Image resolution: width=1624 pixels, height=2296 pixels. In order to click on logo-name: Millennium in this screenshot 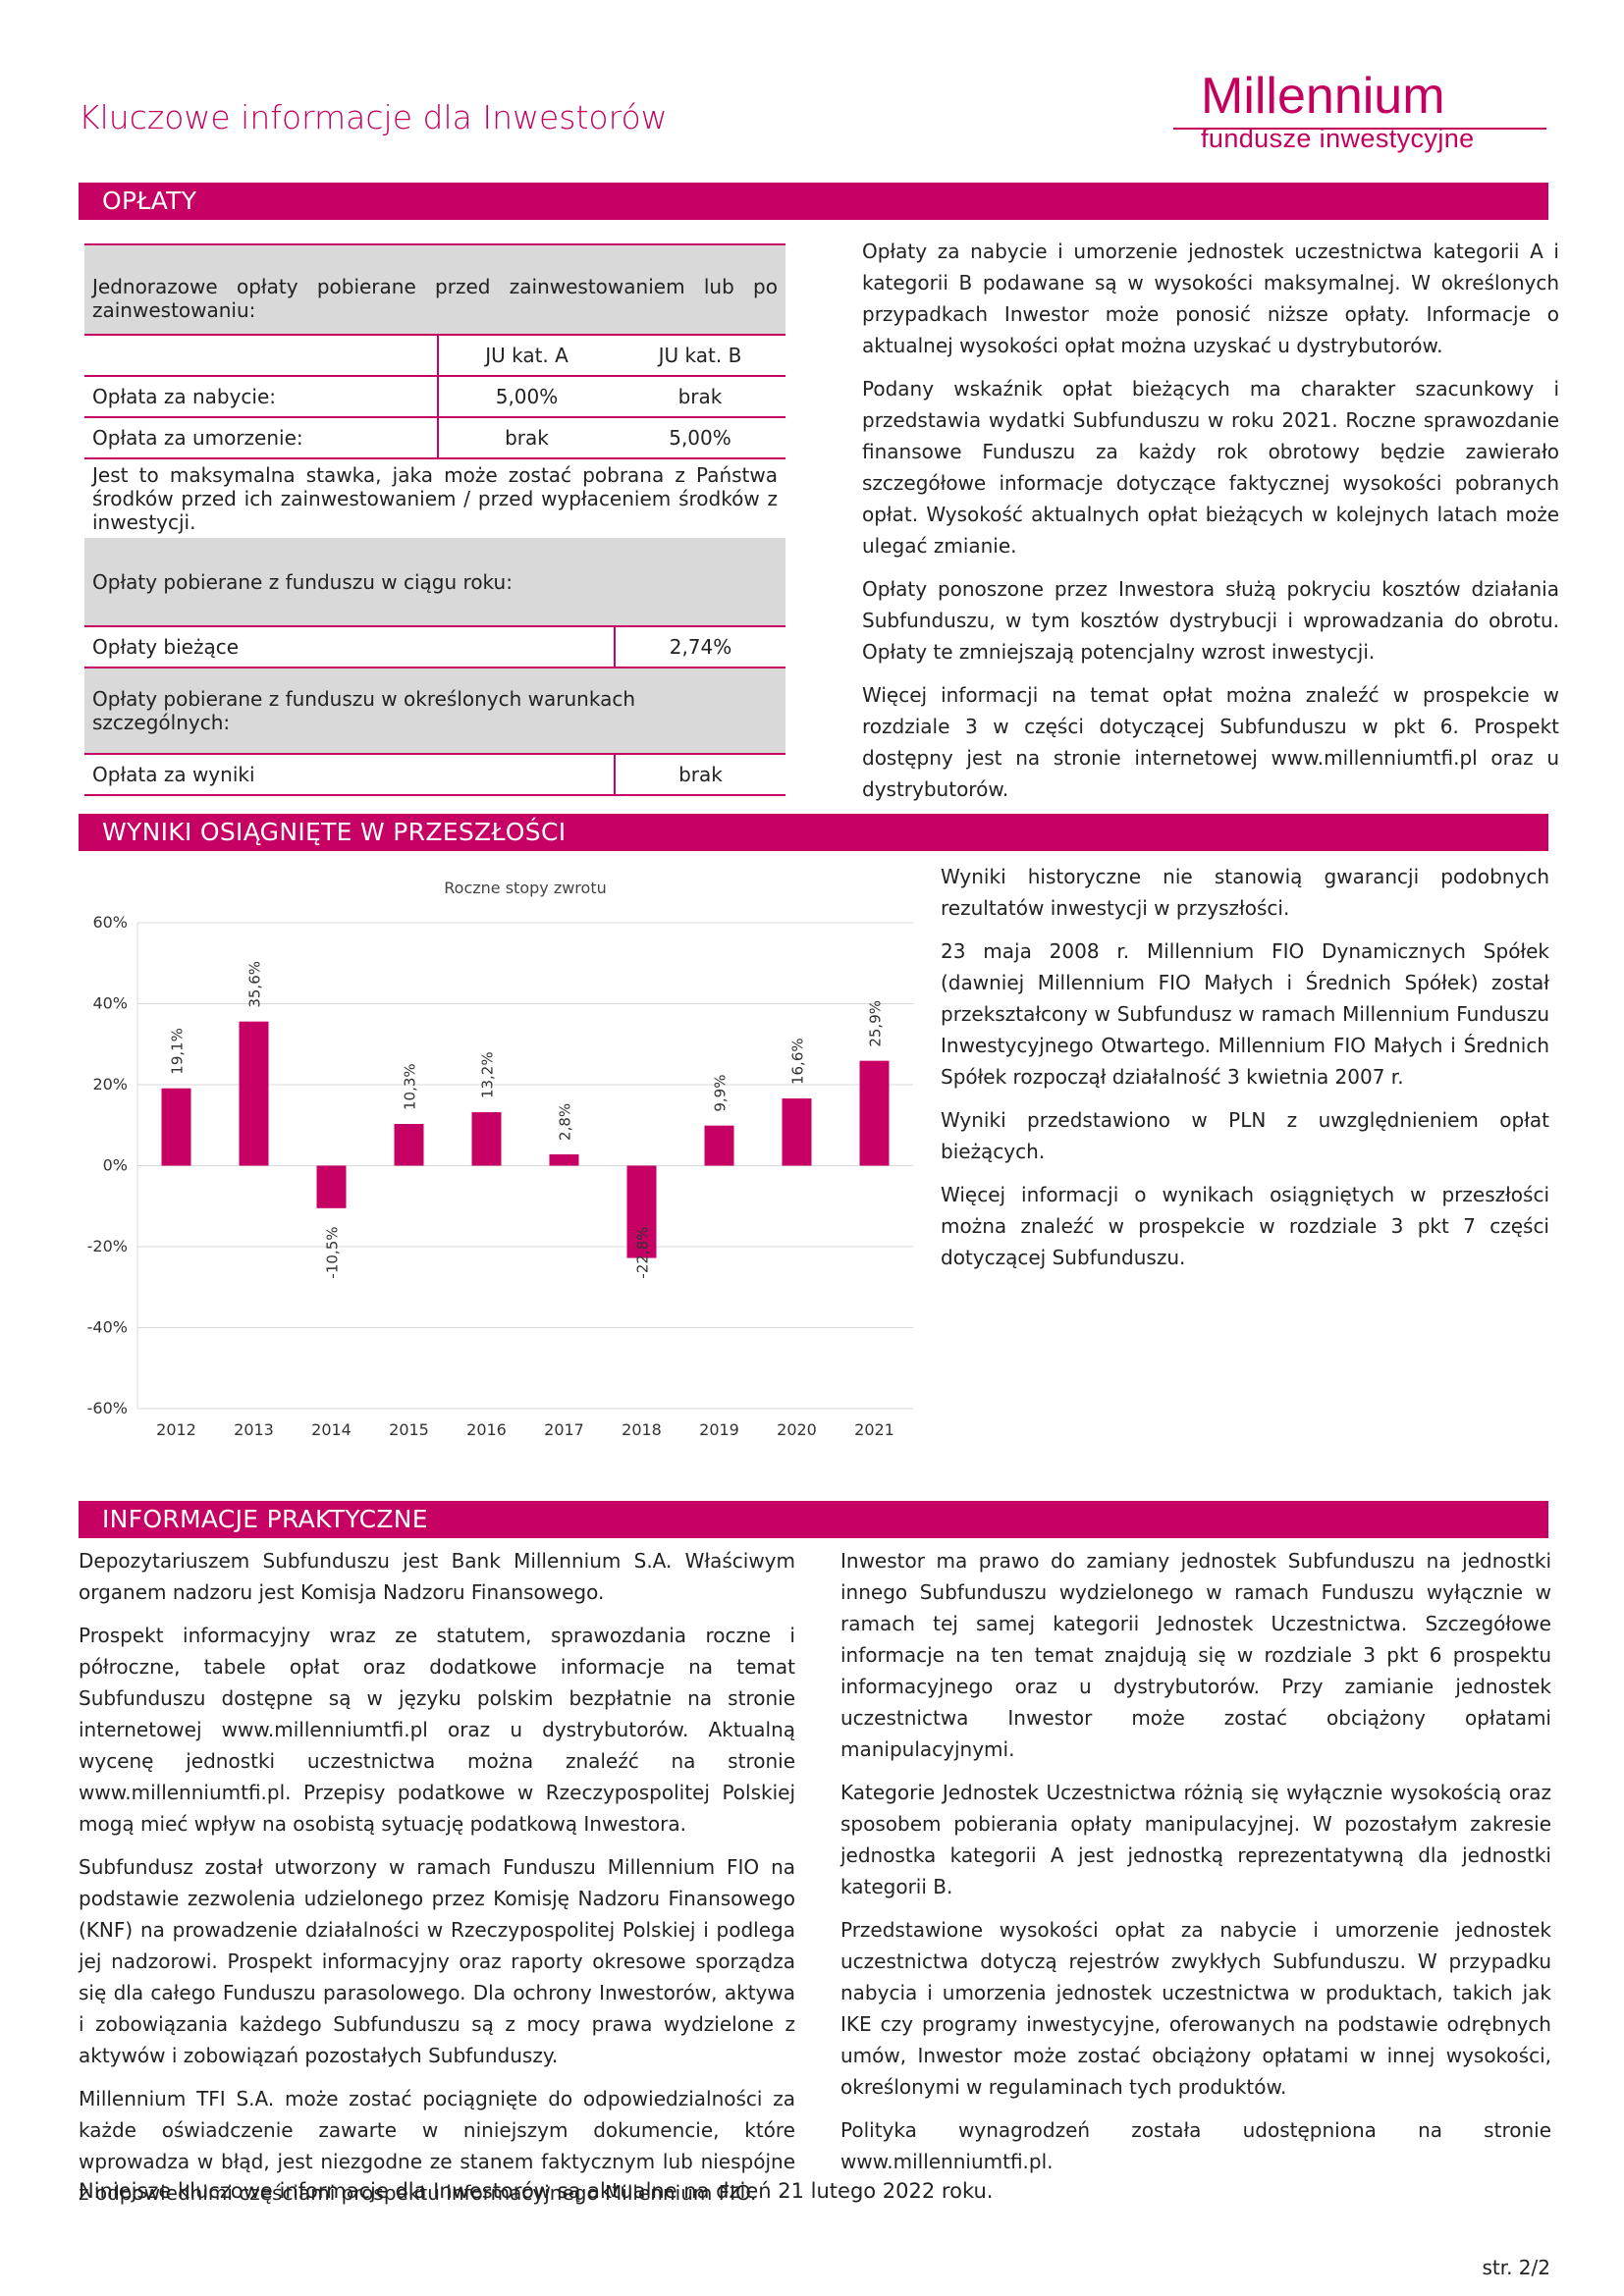, I will do `click(1323, 96)`.